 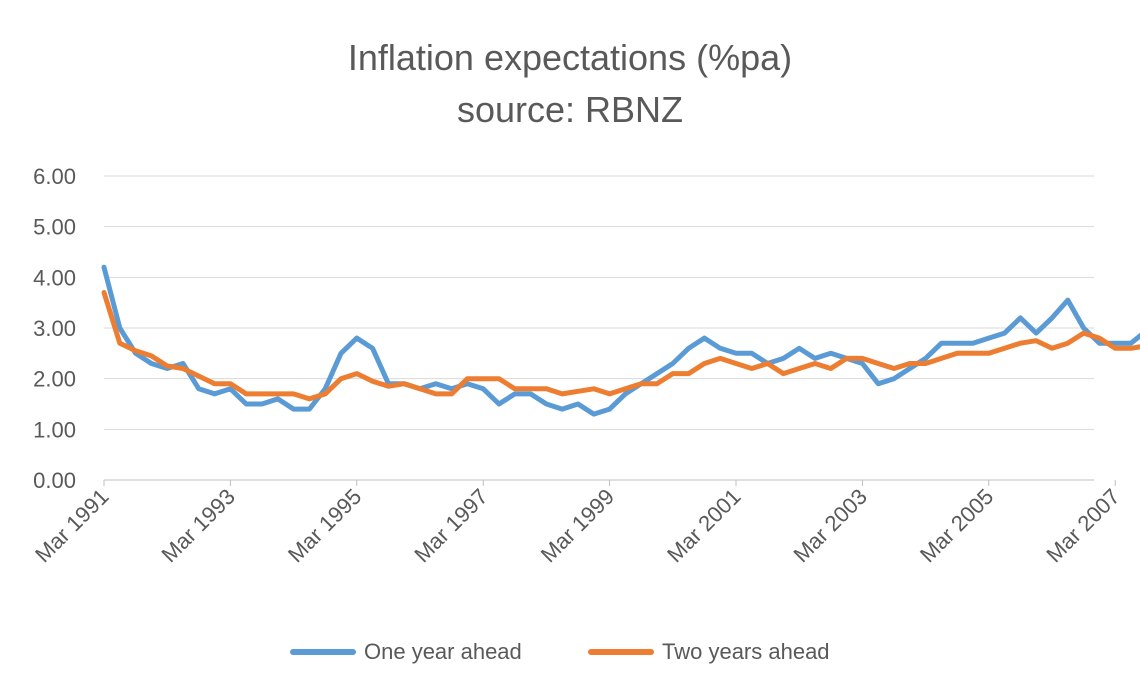 I want to click on y-tick-label: 1.00, so click(x=54, y=429).